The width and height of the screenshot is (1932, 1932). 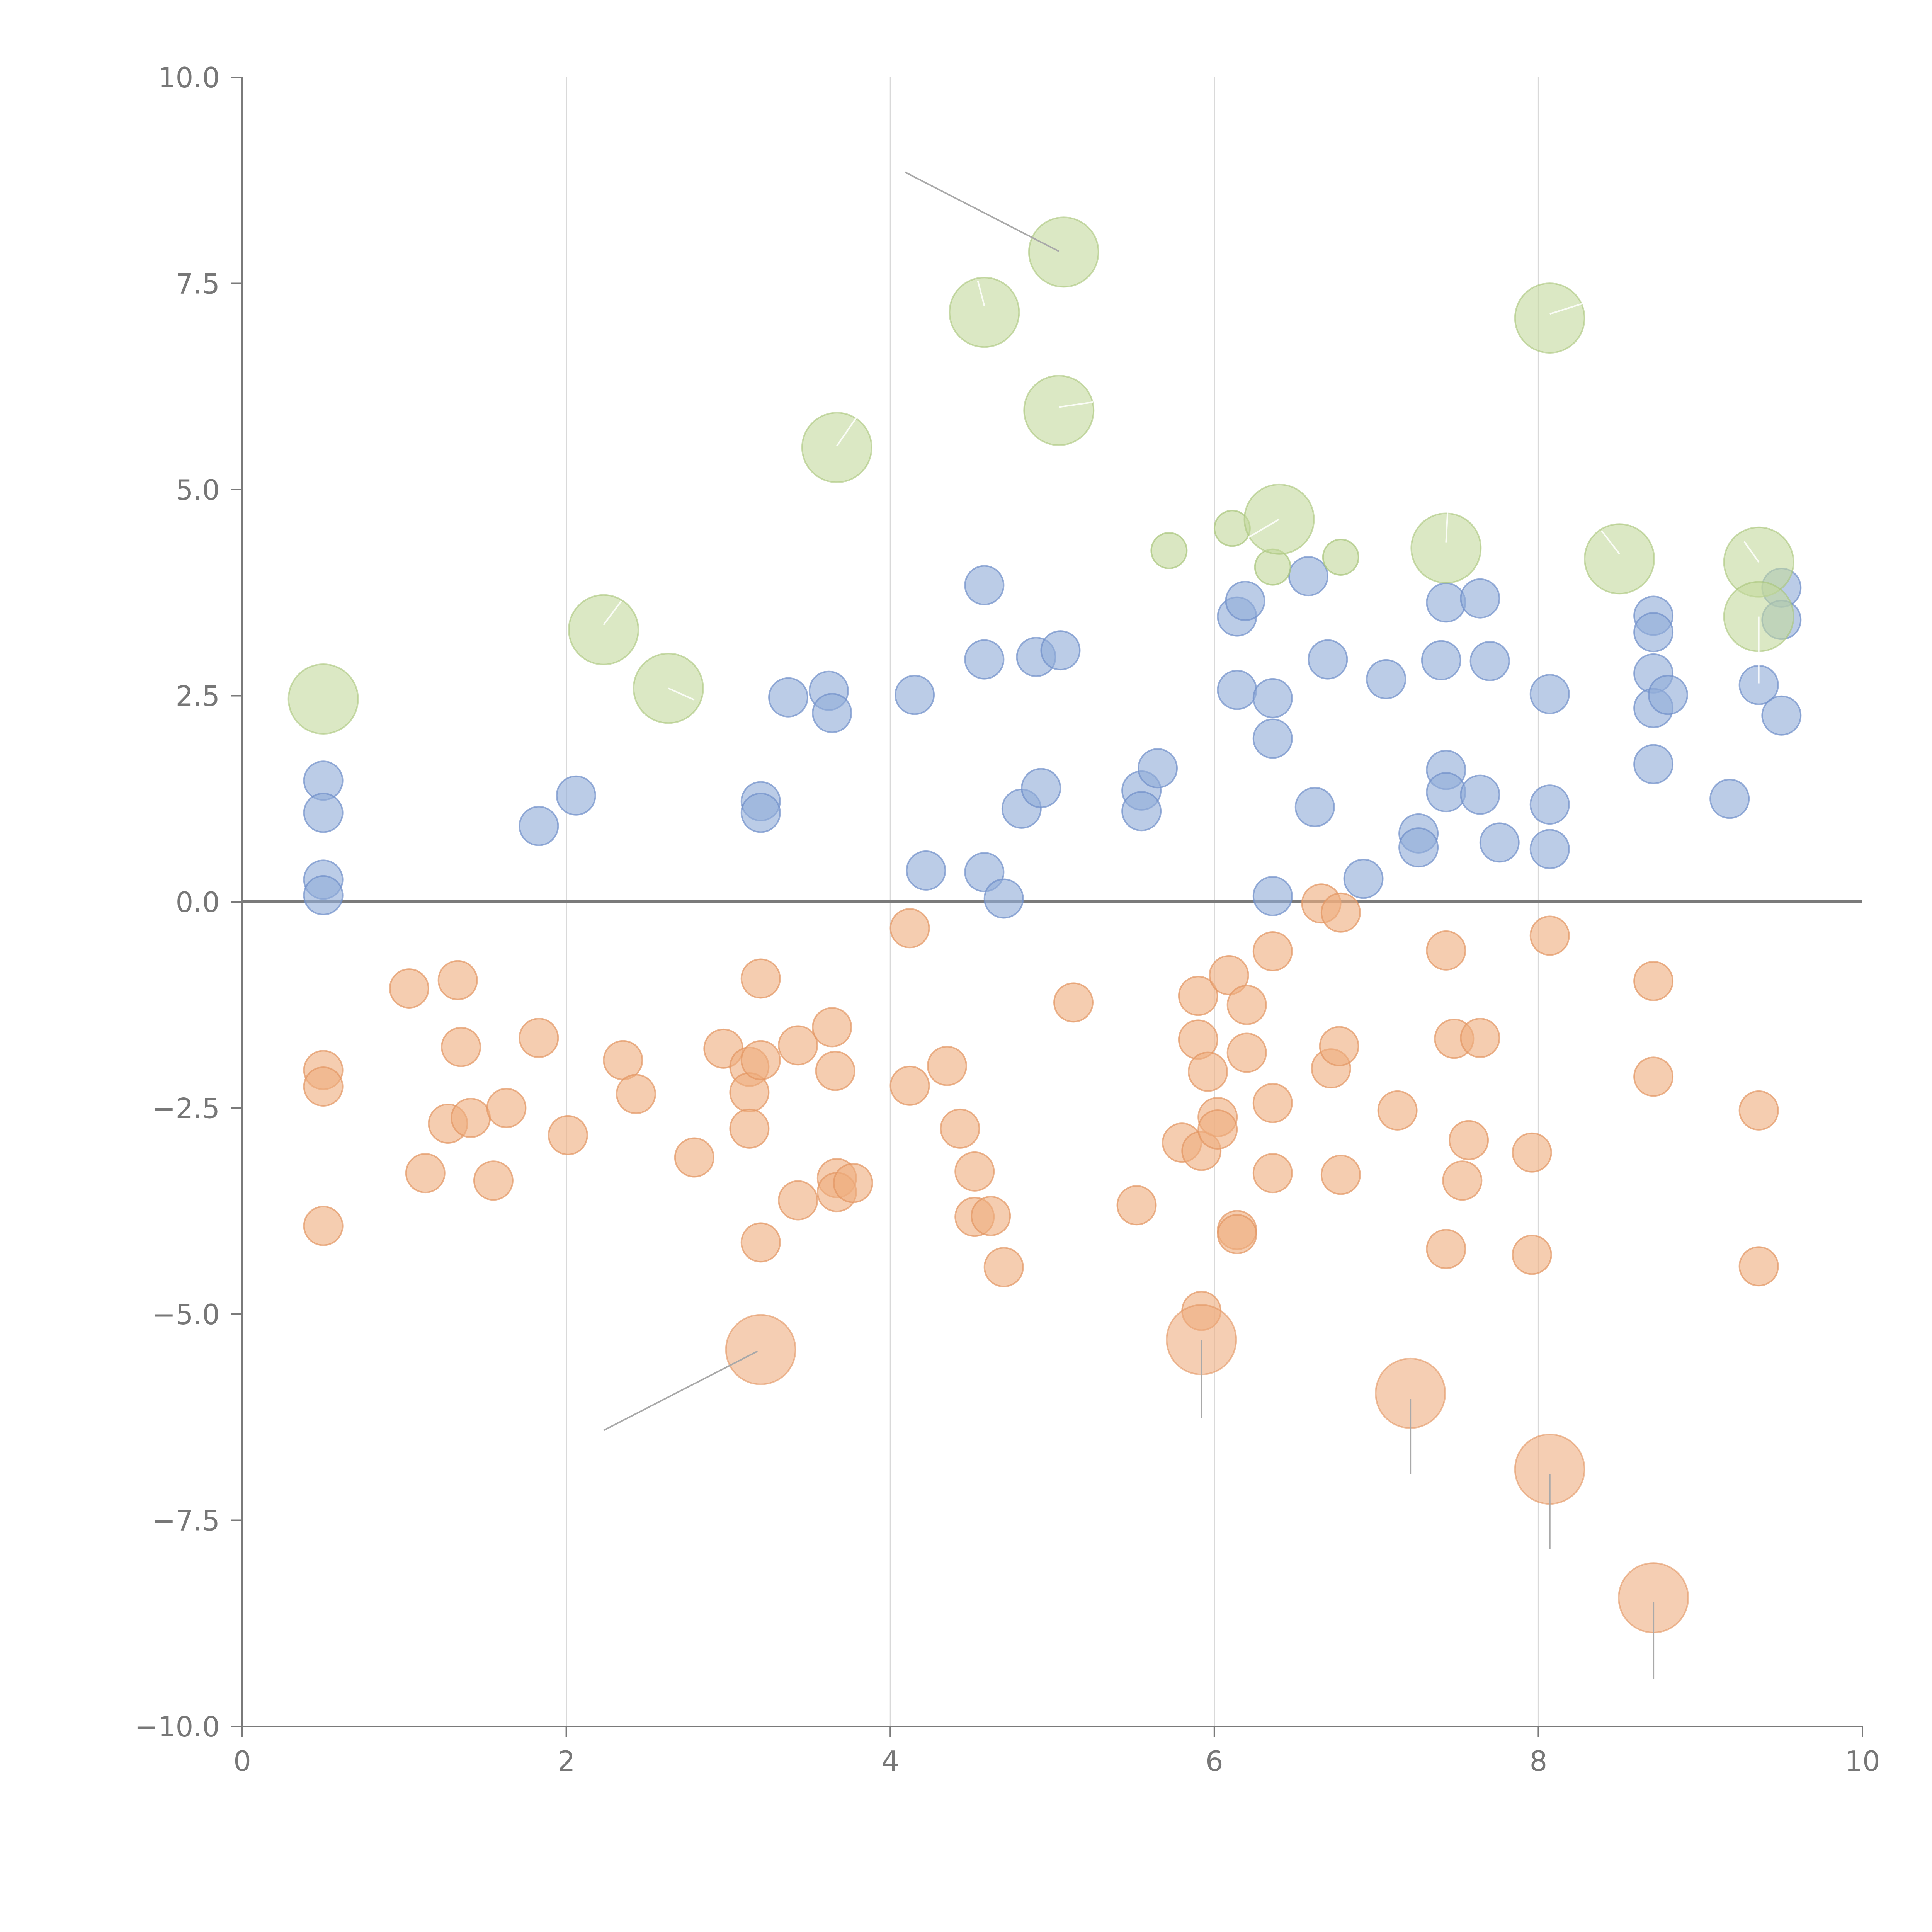 I want to click on x-tick-label: 10, so click(x=1863, y=1761).